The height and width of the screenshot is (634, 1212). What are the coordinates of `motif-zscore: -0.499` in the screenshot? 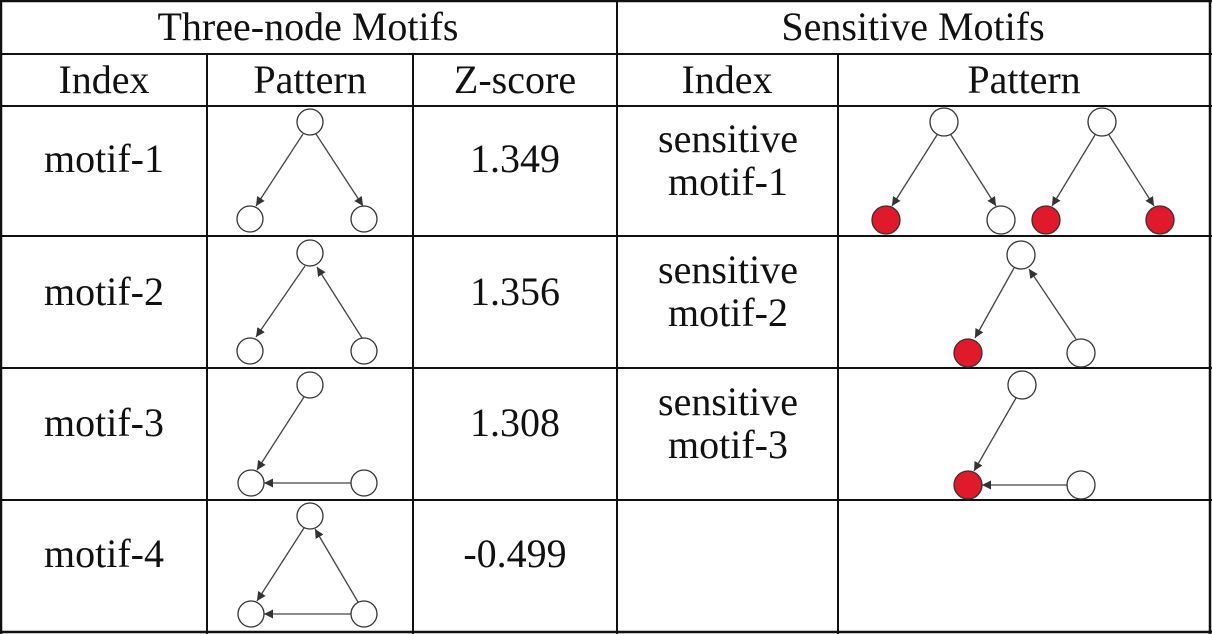 It's located at (514, 553).